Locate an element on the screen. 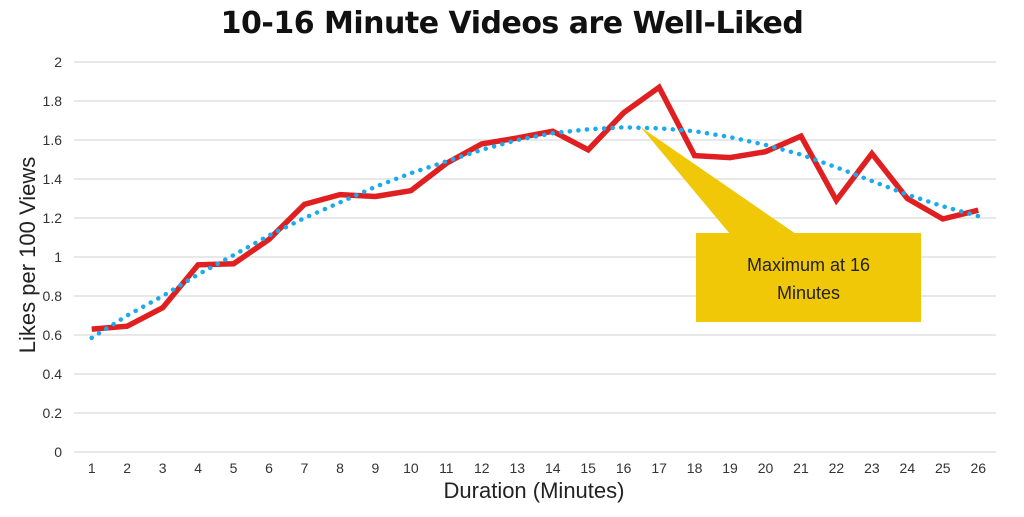 The height and width of the screenshot is (517, 1024). y-tick-label: 0.6 is located at coordinates (53, 335).